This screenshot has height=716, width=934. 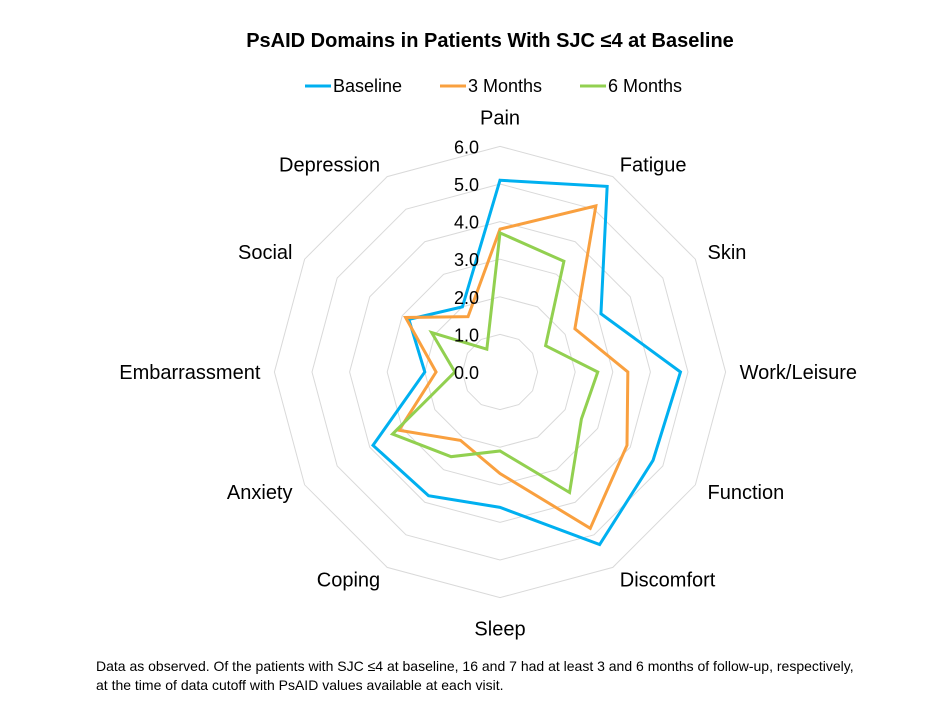 I want to click on grid-ring, so click(x=500, y=372).